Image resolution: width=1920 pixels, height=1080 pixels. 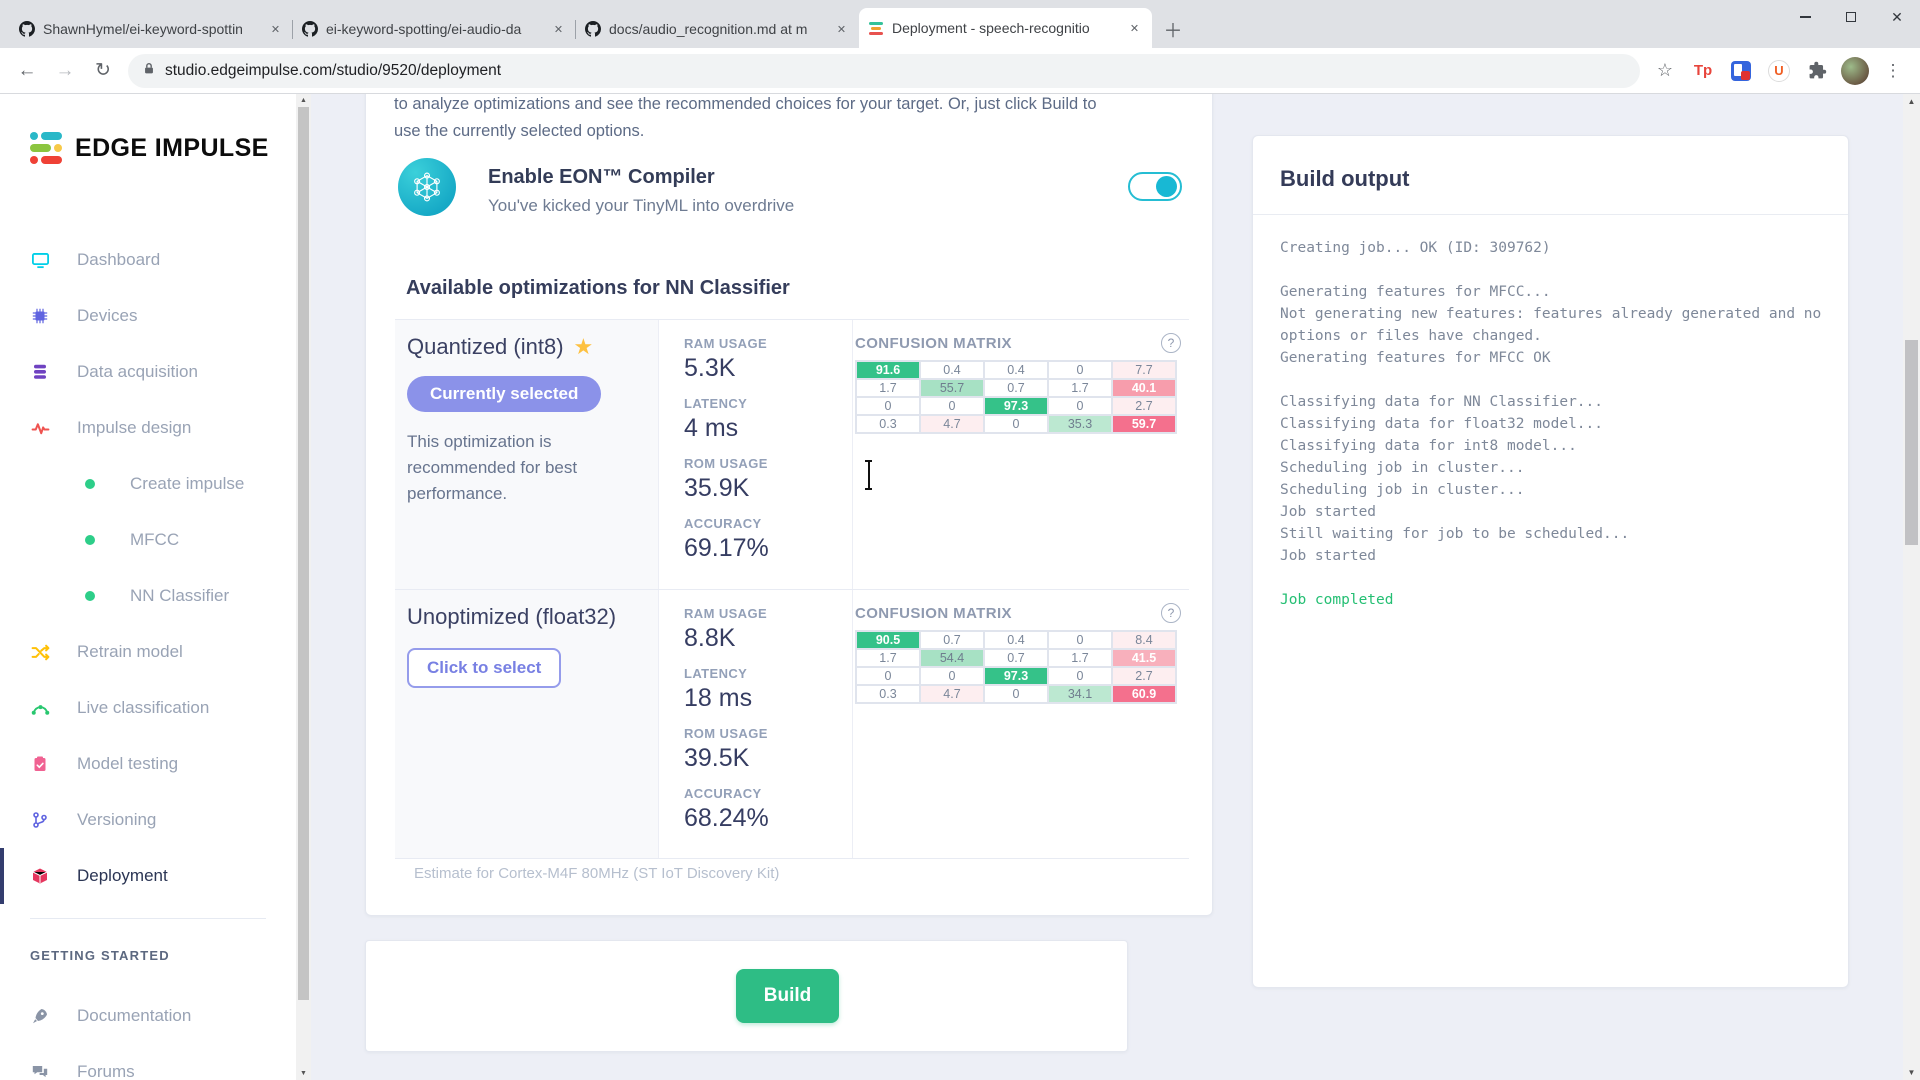 What do you see at coordinates (1328, 556) in the screenshot?
I see `console-line: Job started` at bounding box center [1328, 556].